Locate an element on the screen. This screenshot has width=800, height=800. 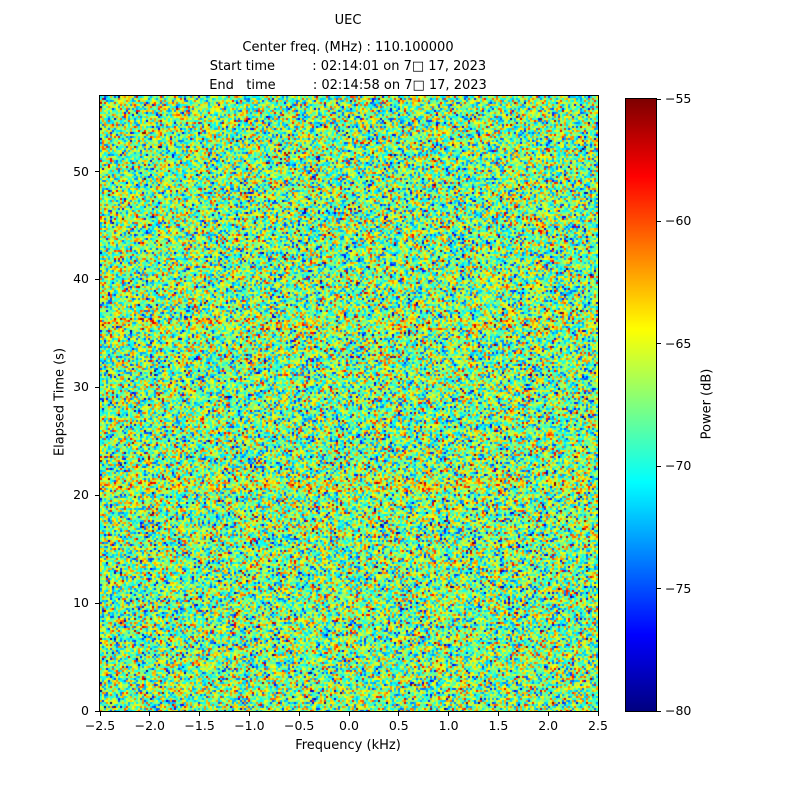
colorbar-canvas is located at coordinates (641, 405).